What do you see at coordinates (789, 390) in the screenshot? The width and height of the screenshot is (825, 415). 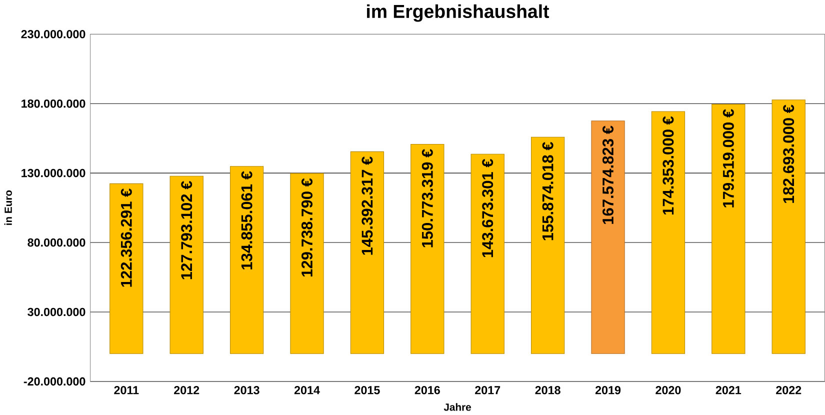 I see `x-tick-label: 2022` at bounding box center [789, 390].